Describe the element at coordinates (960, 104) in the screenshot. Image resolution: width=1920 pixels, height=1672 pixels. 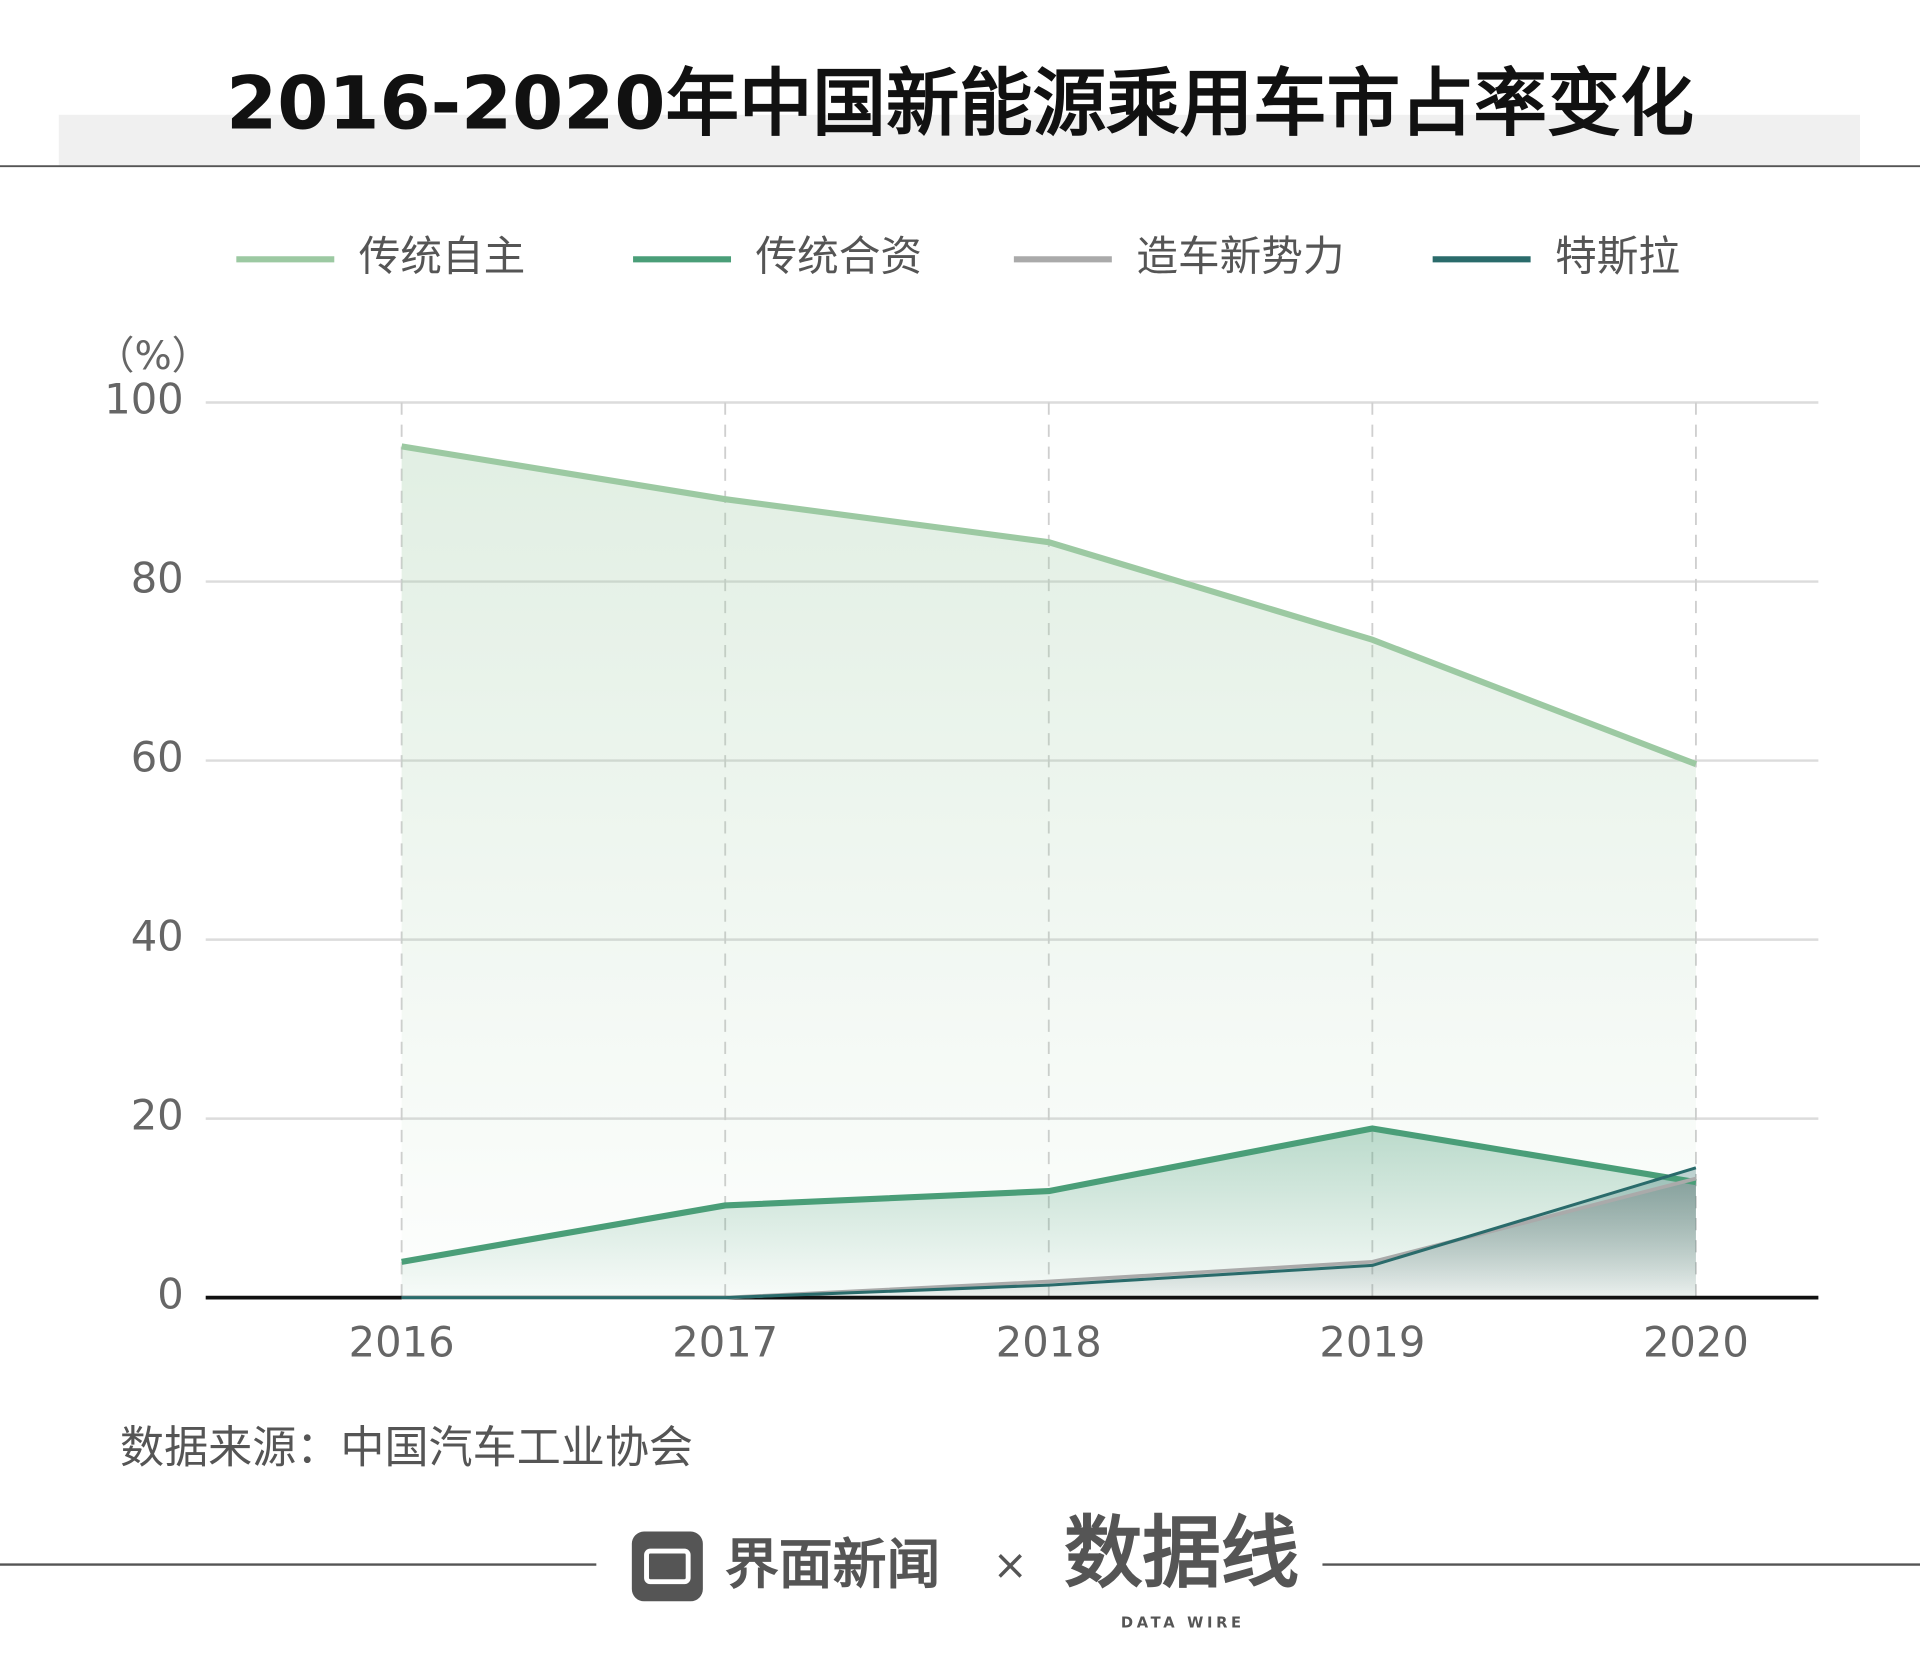
I see `chart-title: 2016-2020年中国新能源乘用车市占率变化` at that location.